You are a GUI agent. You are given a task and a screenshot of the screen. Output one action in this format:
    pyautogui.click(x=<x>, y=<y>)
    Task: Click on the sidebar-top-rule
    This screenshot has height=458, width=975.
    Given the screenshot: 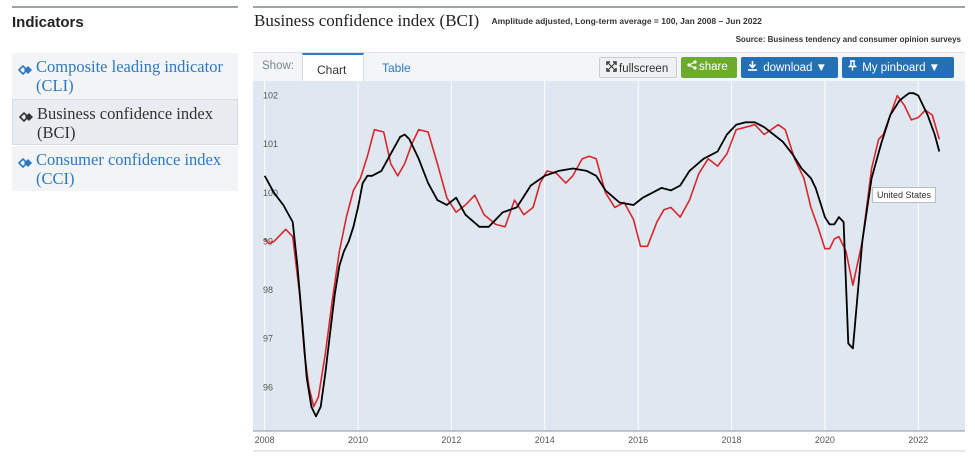 What is the action you would take?
    pyautogui.click(x=125, y=7)
    